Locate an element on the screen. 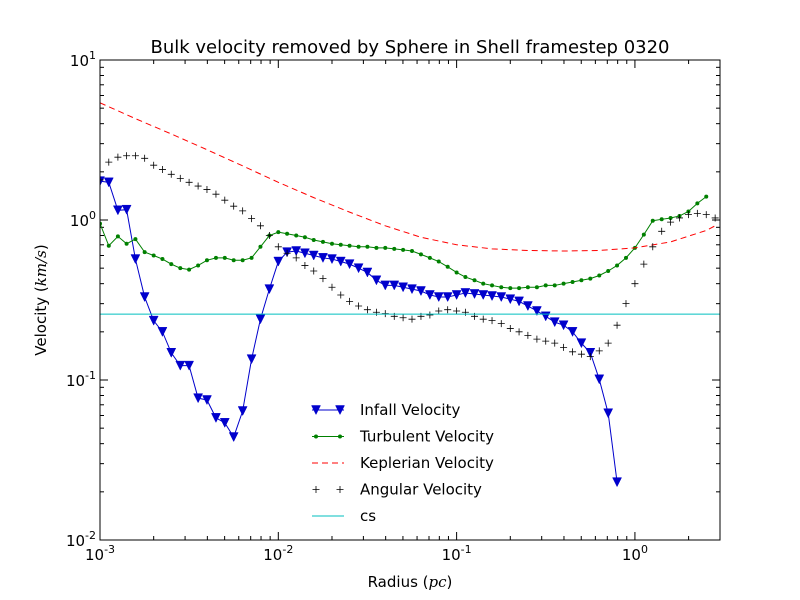 This screenshot has width=800, height=600. legend-item: Angular Velocity is located at coordinates (397, 490).